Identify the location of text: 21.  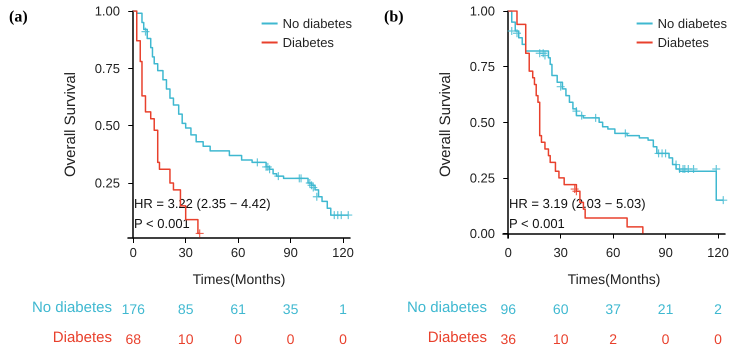
(666, 309).